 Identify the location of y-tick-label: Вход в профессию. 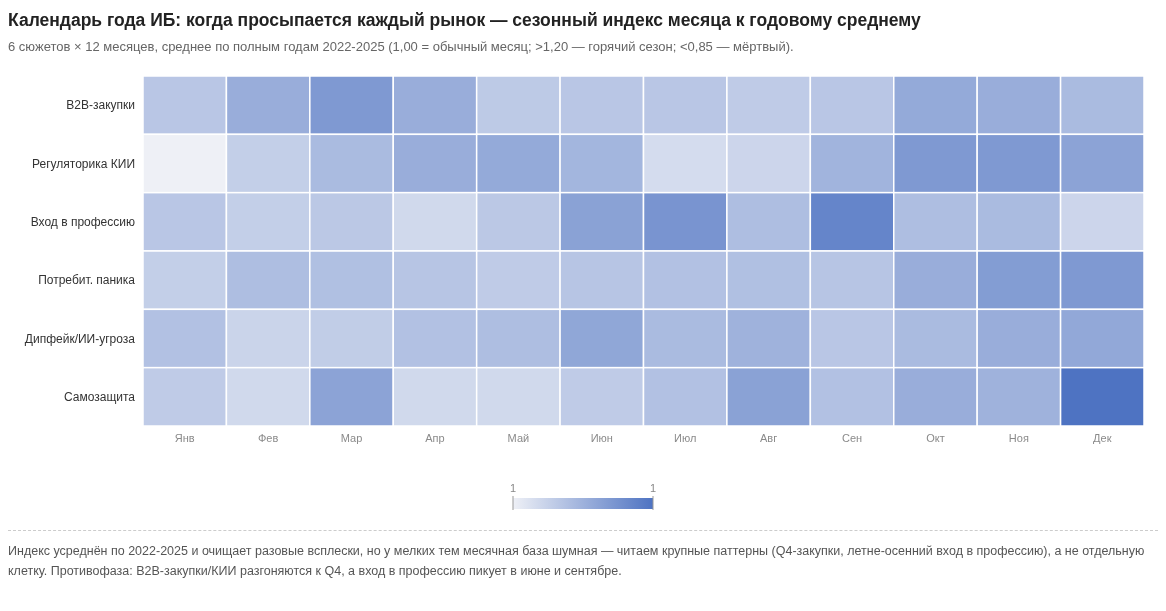
(82, 222).